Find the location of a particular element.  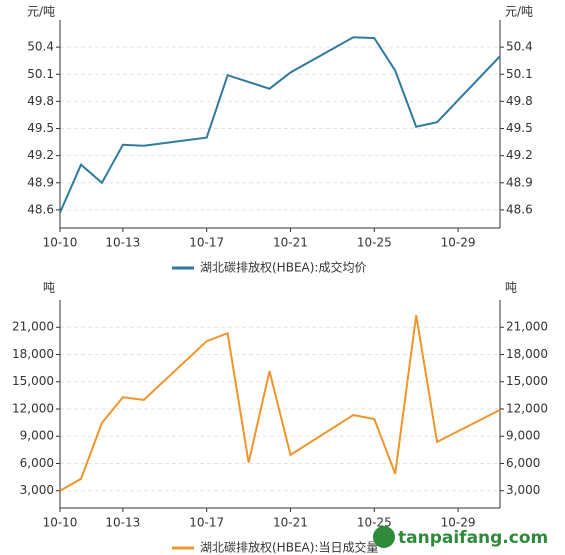

y2-tick-label: 15,000 is located at coordinates (527, 381).